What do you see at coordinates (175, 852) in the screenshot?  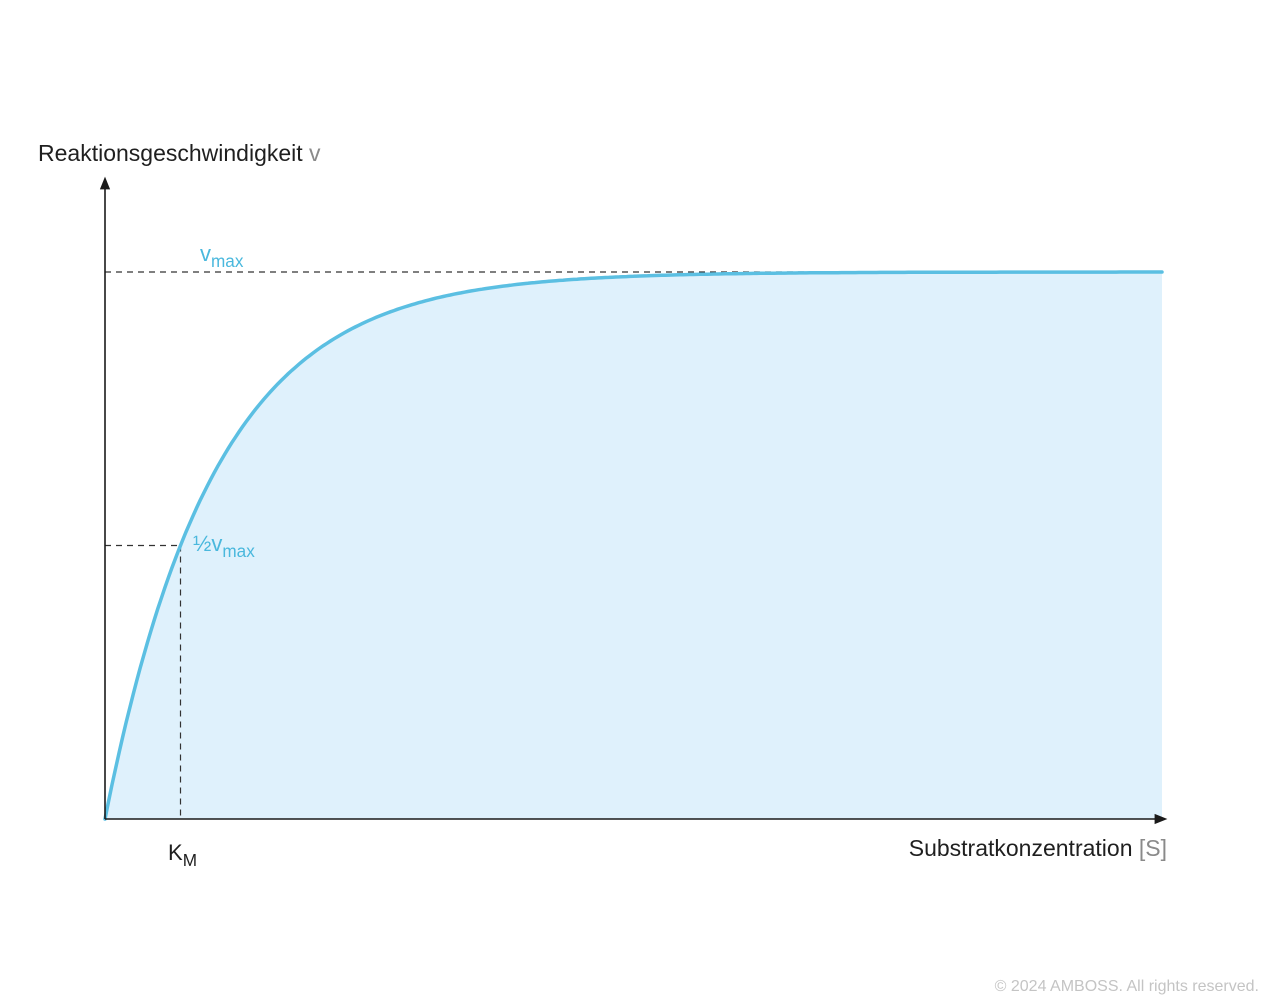 I see `km-main: K` at bounding box center [175, 852].